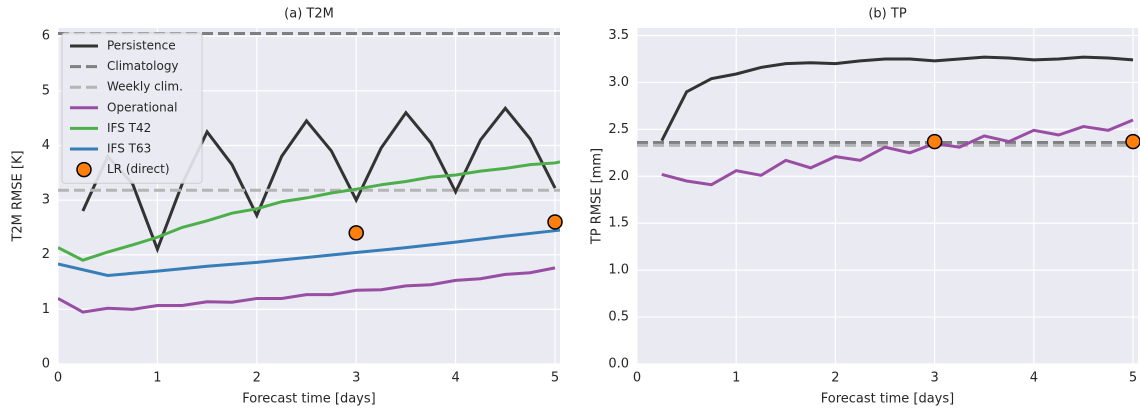 This screenshot has width=1140, height=415. I want to click on y-tick-label: 1.0, so click(618, 270).